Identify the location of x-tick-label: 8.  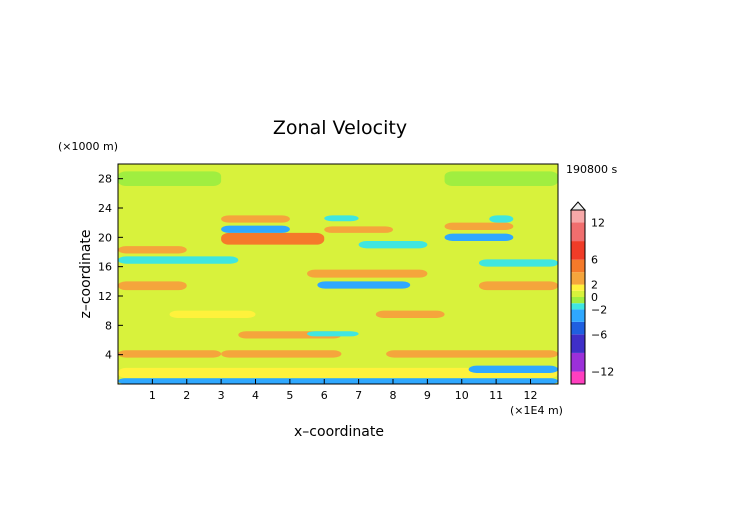
(393, 395).